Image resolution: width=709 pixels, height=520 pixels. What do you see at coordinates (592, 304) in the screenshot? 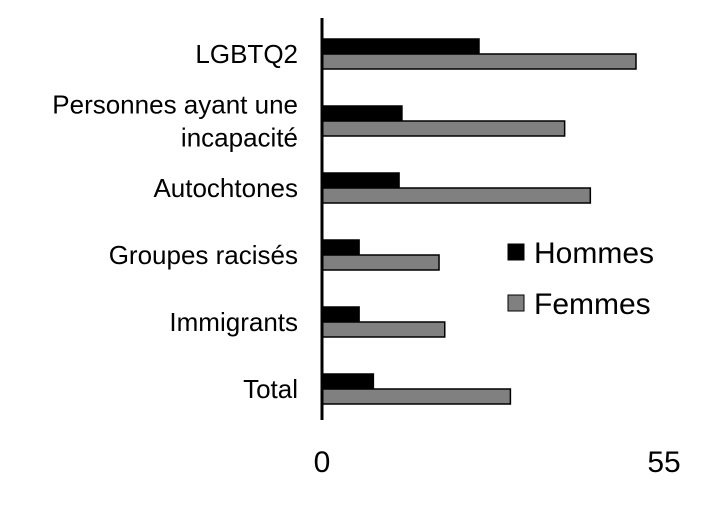
I see `legend-label-femmes: Femmes` at bounding box center [592, 304].